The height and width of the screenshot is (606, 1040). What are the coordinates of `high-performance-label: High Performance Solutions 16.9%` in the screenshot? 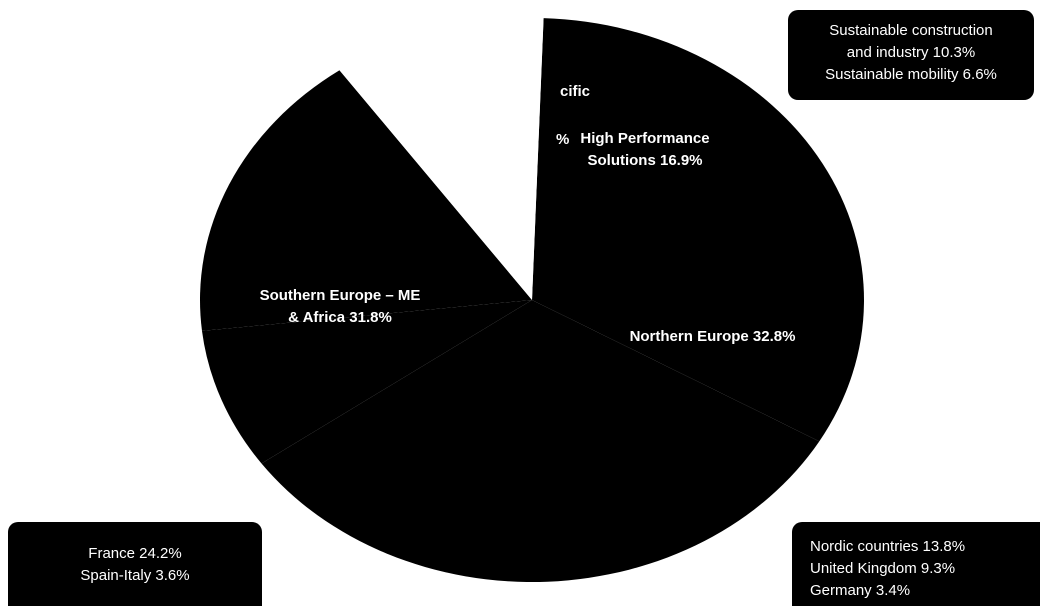 It's located at (645, 149).